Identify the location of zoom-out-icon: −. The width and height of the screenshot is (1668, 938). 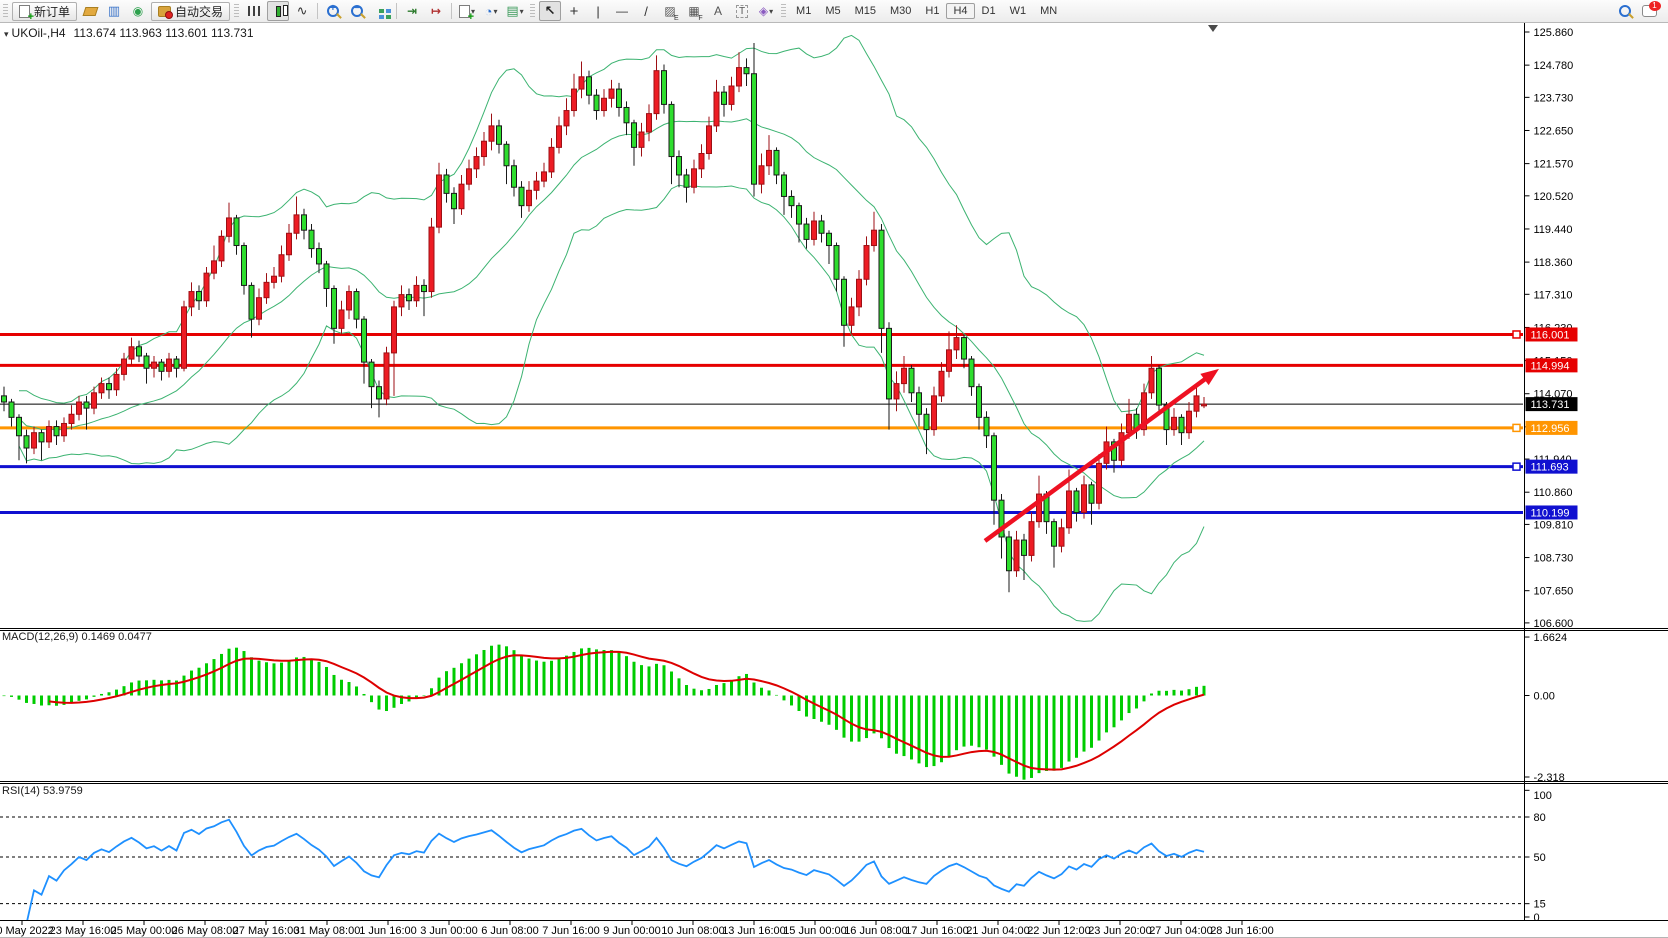
(357, 10).